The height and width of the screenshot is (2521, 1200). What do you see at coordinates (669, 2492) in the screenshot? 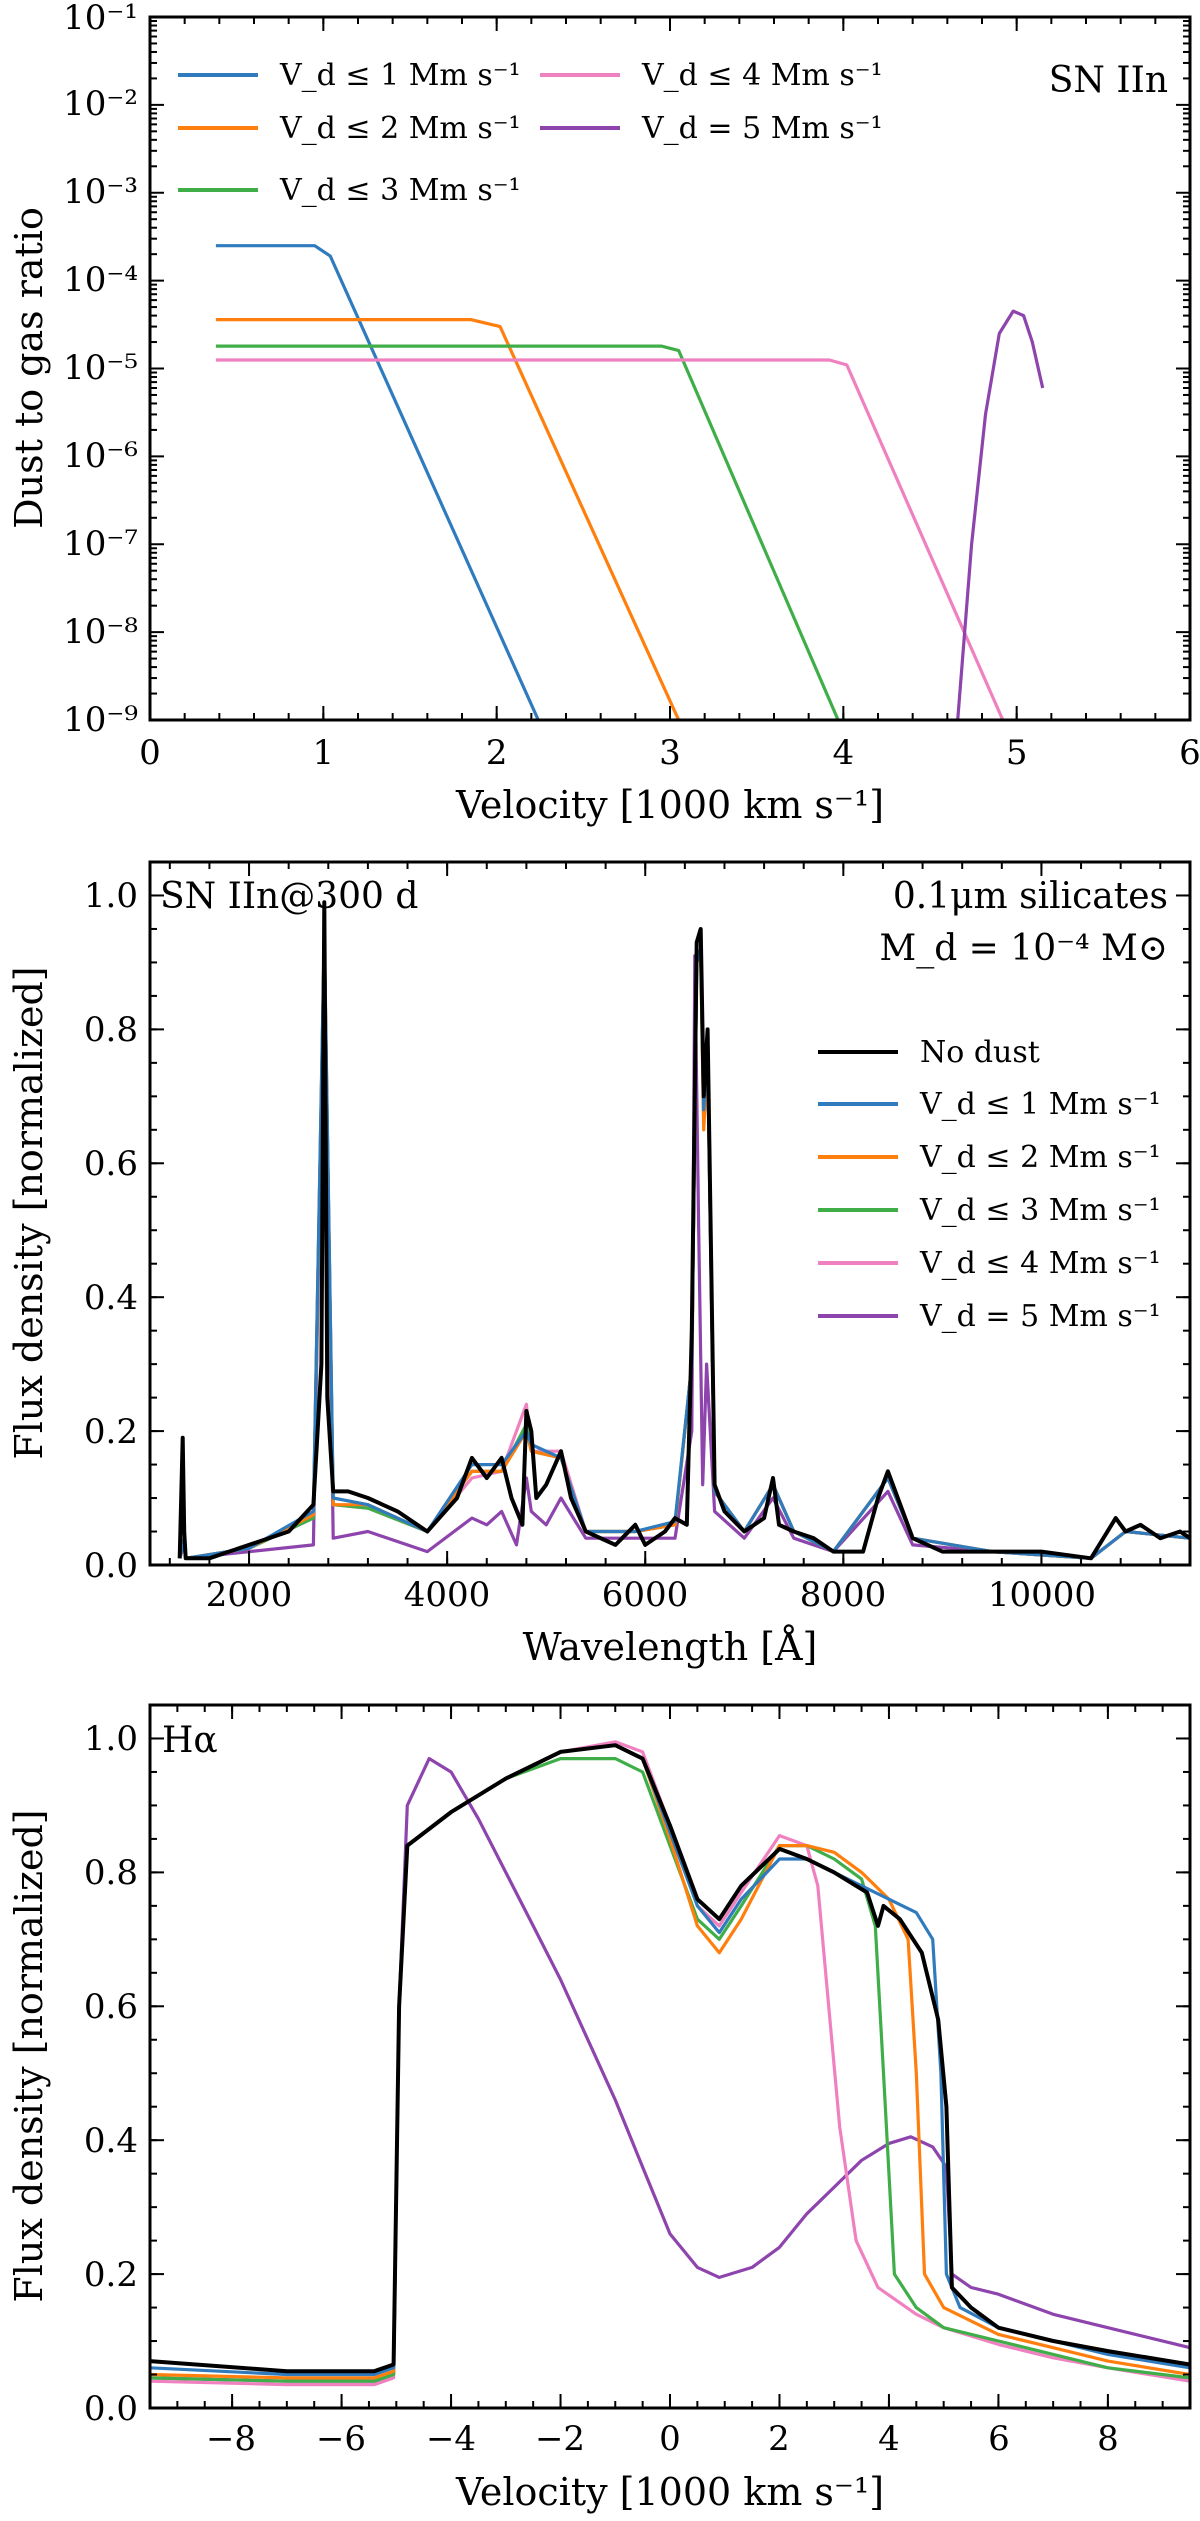
I see `panel3-xlabel: Velocity [1000 km s⁻¹]` at bounding box center [669, 2492].